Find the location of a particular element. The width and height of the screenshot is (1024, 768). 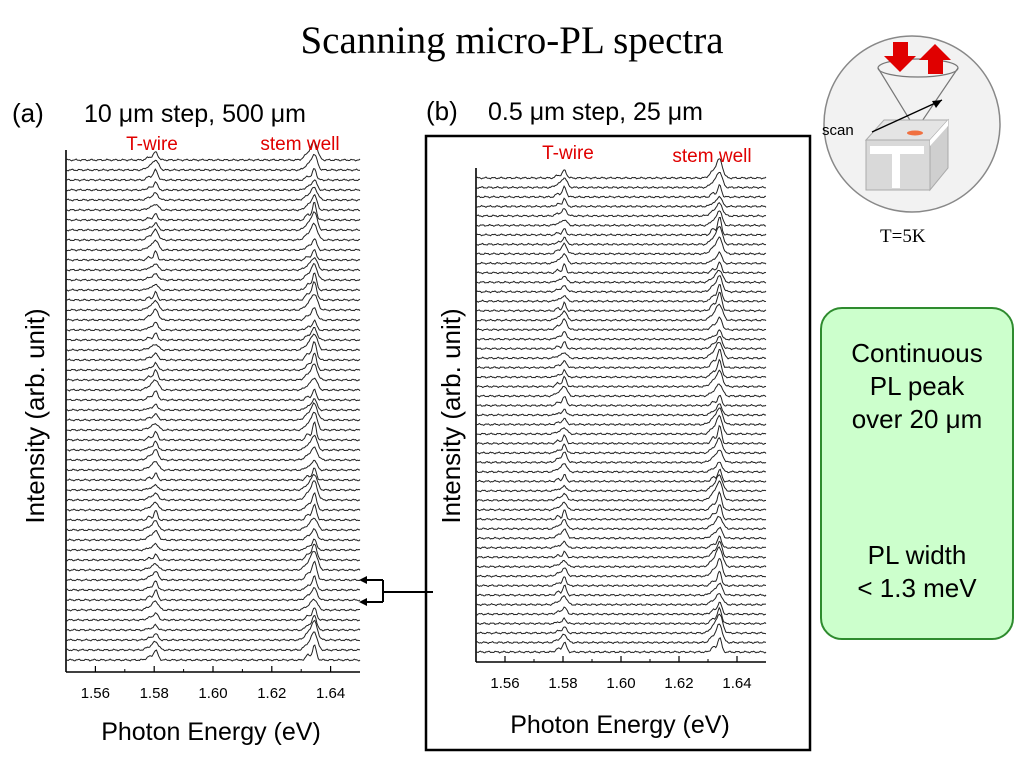

callout-line: PL peak is located at coordinates (917, 386).